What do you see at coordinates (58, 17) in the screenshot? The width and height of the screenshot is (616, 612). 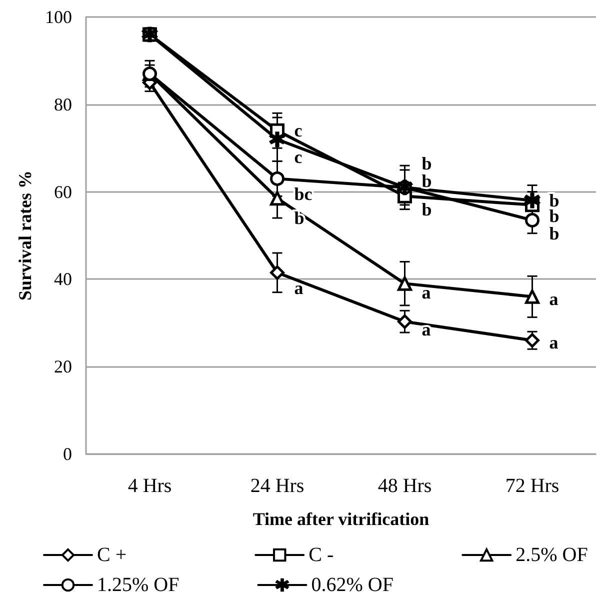 I see `y-tick-label: 100` at bounding box center [58, 17].